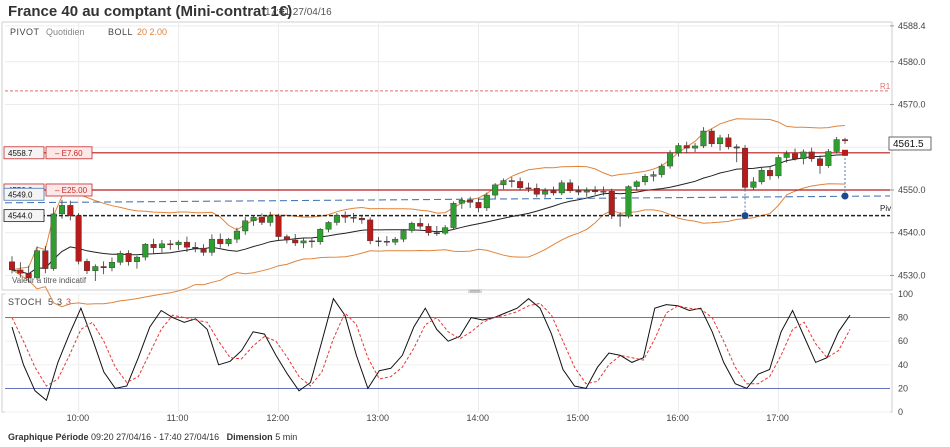 Image resolution: width=950 pixels, height=447 pixels. Describe the element at coordinates (677, 418) in the screenshot. I see `x-tick-label: 16:00` at that location.